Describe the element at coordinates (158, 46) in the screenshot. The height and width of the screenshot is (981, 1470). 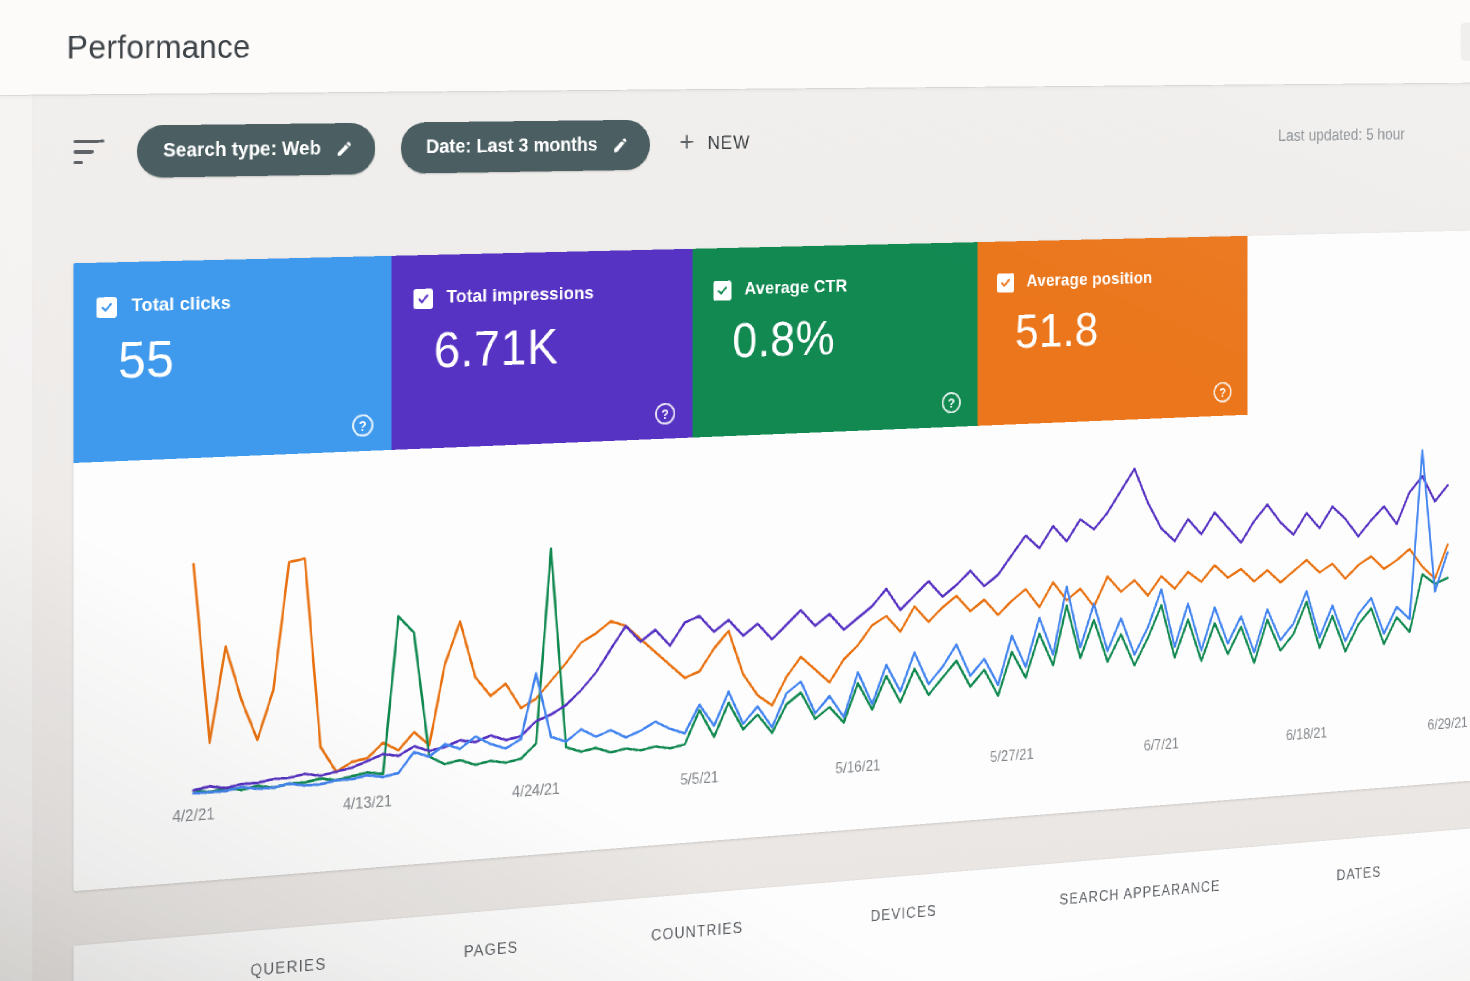
I see `page-title: Performance` at that location.